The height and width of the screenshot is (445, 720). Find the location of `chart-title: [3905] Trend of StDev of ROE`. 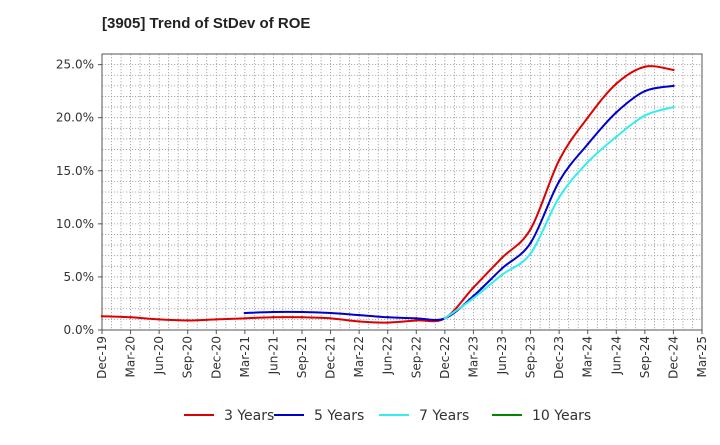

chart-title: [3905] Trend of StDev of ROE is located at coordinates (206, 23).